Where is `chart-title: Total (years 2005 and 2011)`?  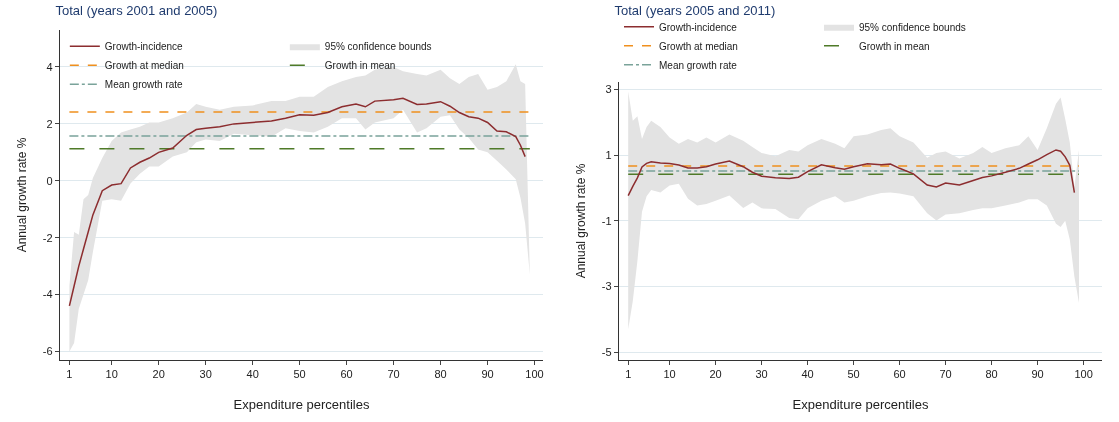 chart-title: Total (years 2005 and 2011) is located at coordinates (695, 11).